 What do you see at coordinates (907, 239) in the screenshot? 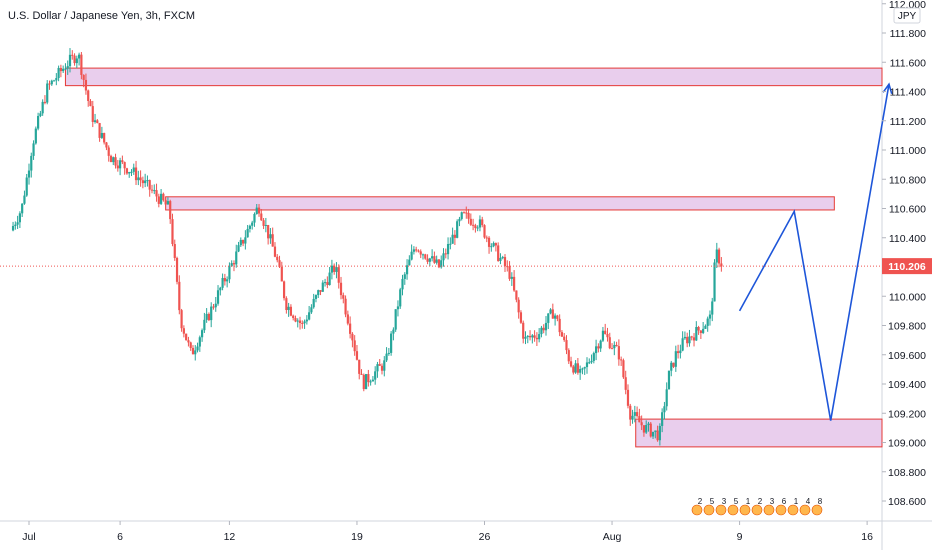
I see `price-tick-label: 110.400` at bounding box center [907, 239].